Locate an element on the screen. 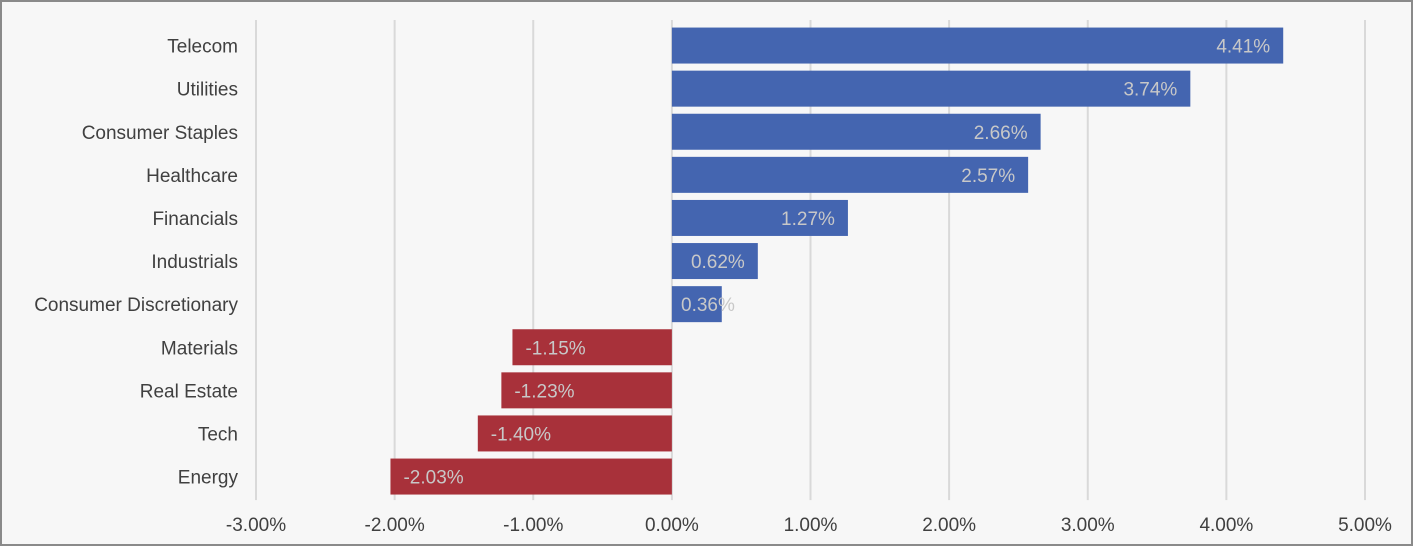 This screenshot has height=546, width=1413. data-label: -1.15% is located at coordinates (555, 348).